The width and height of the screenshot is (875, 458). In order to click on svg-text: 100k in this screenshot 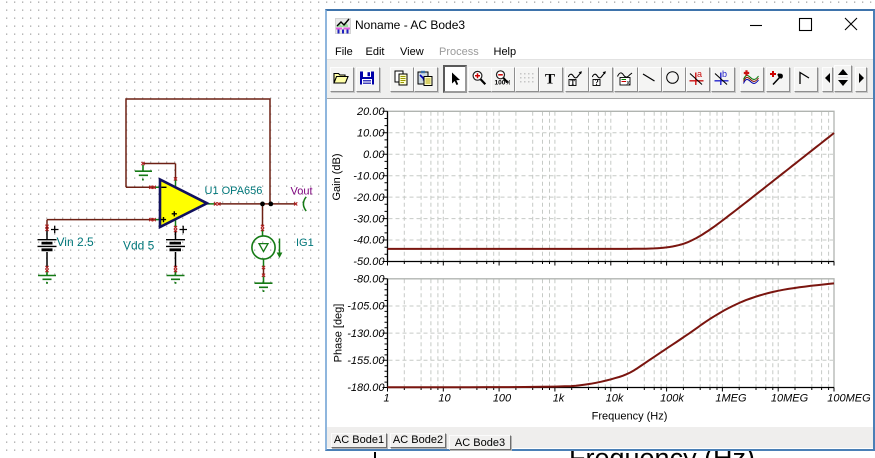, I will do `click(672, 399)`.